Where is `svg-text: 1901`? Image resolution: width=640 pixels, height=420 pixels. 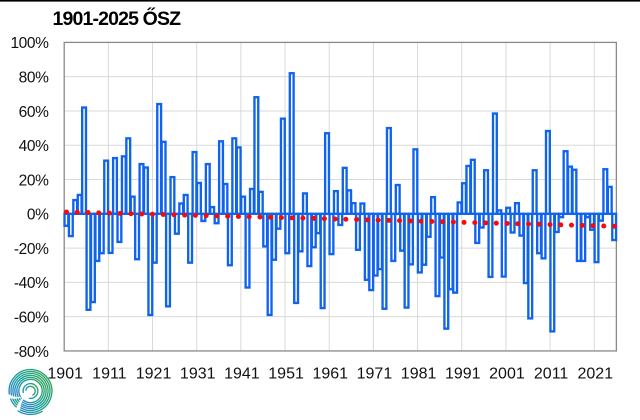 svg-text: 1901 is located at coordinates (65, 374).